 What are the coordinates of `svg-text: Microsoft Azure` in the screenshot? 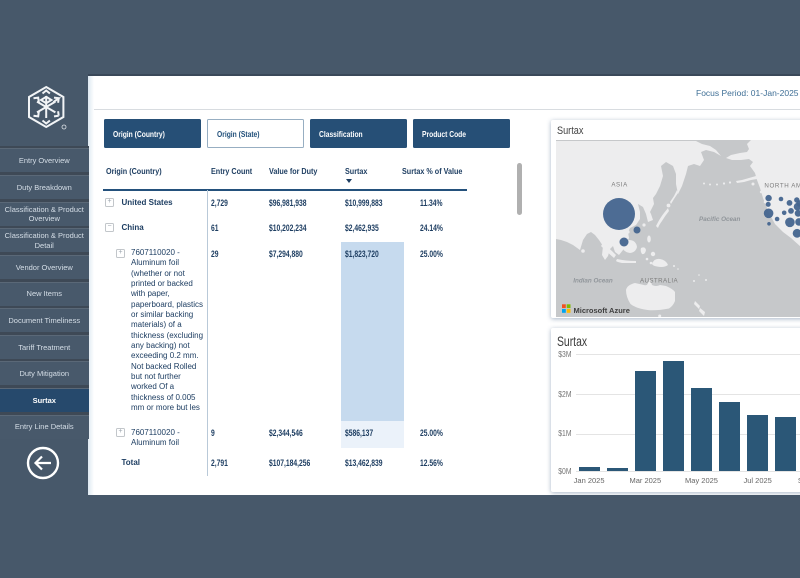 It's located at (602, 310).